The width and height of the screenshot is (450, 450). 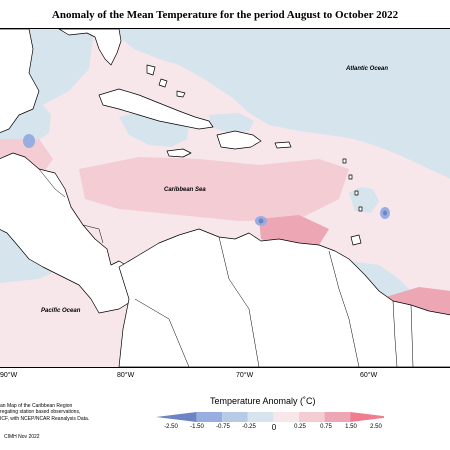 I want to click on atlantic-ocean-label: Atlantic Ocean, so click(x=367, y=69).